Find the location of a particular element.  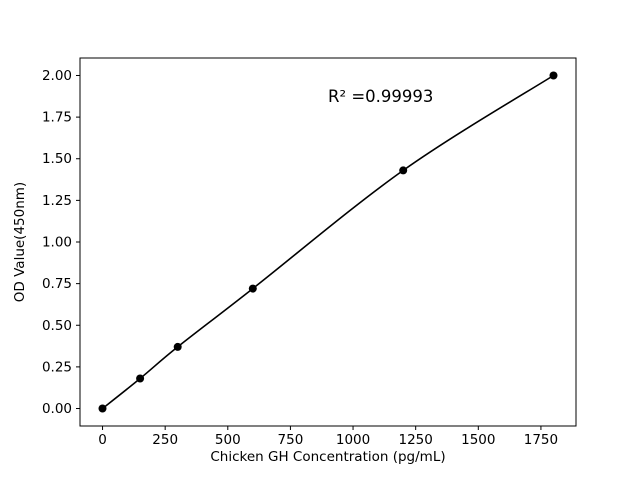

y-tick-label: 1.75 is located at coordinates (57, 118).